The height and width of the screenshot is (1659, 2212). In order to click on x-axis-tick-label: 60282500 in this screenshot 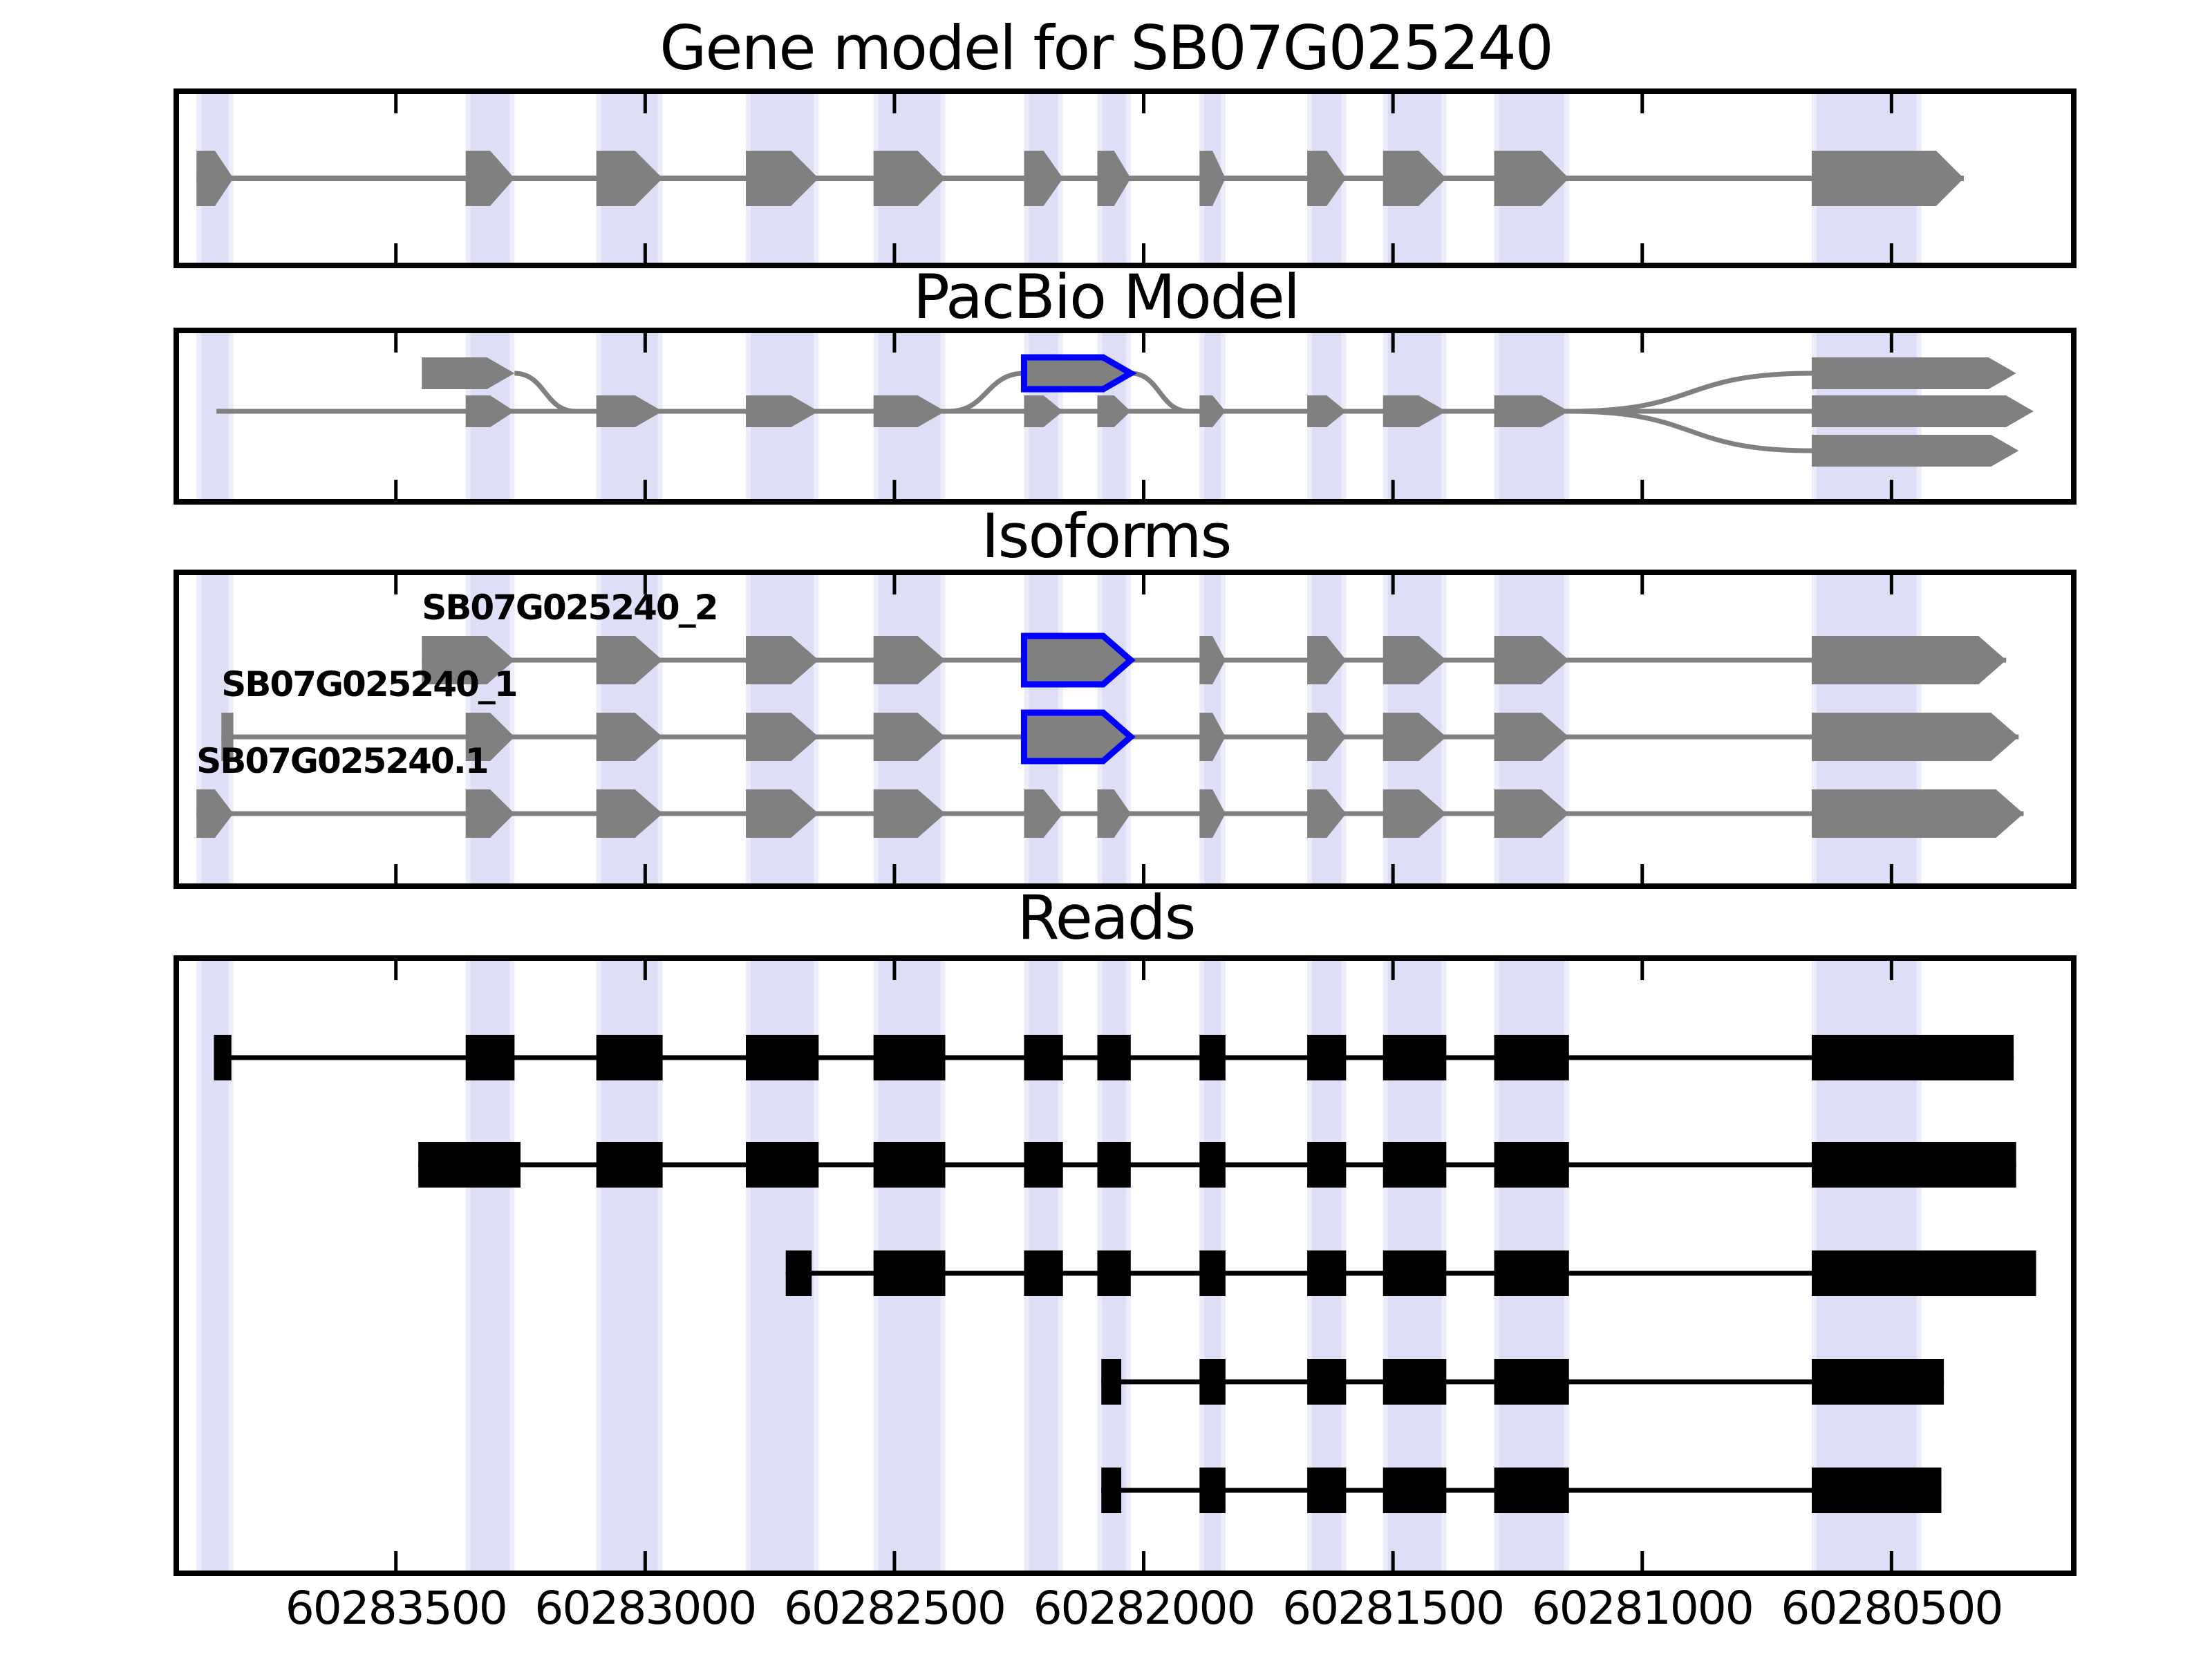, I will do `click(894, 1609)`.